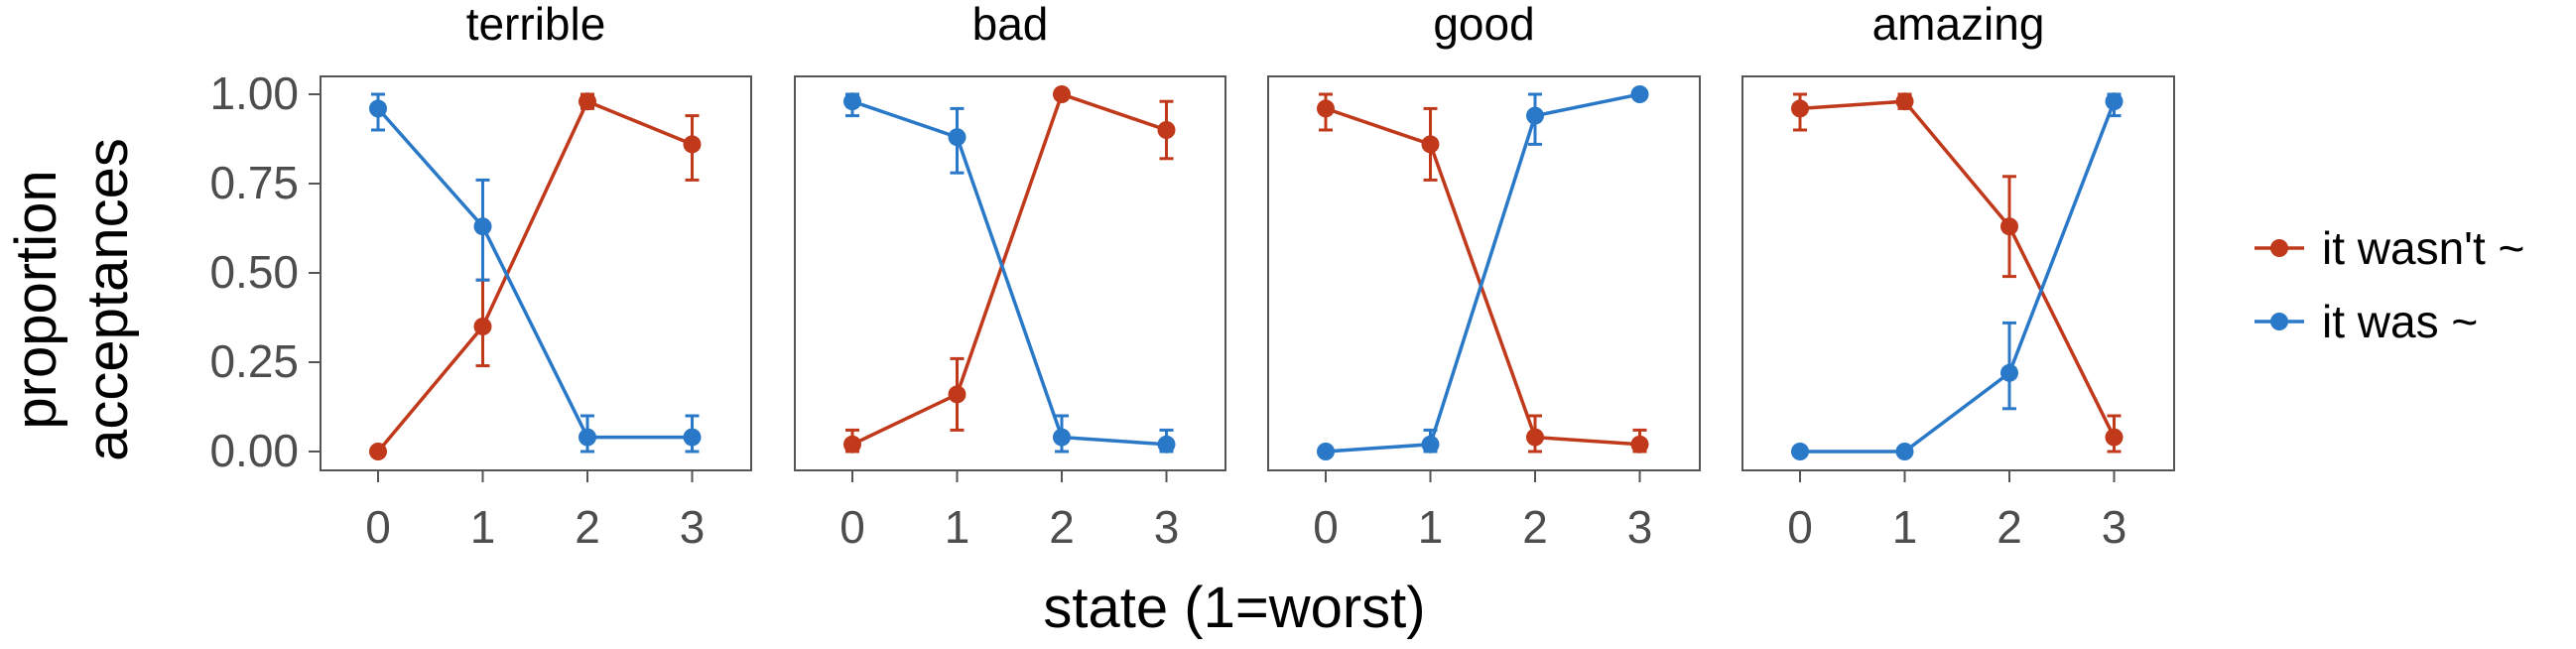  Describe the element at coordinates (2389, 284) in the screenshot. I see `legend: it wasn't ~ it was ~` at that location.